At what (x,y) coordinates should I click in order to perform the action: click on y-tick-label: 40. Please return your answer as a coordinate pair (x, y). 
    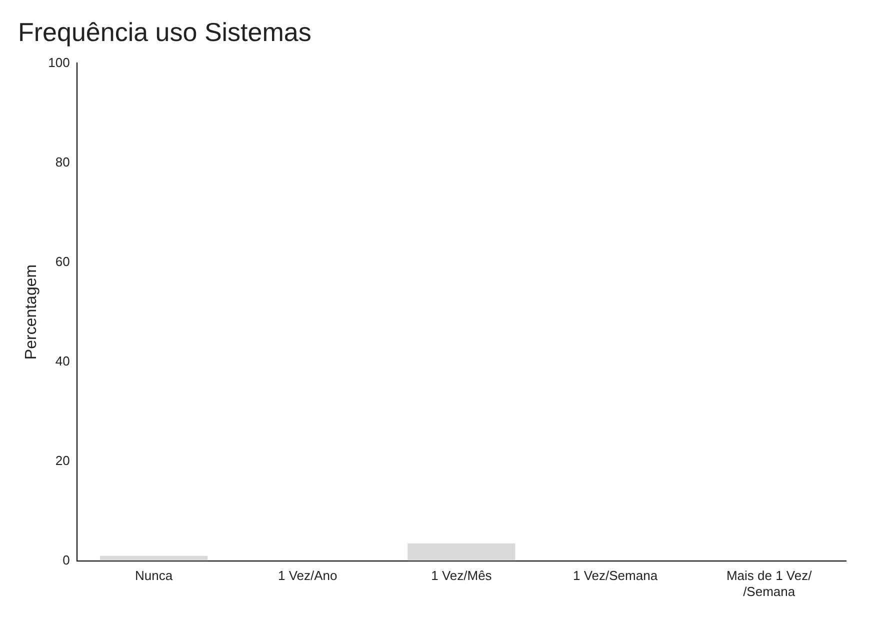
    Looking at the image, I should click on (62, 360).